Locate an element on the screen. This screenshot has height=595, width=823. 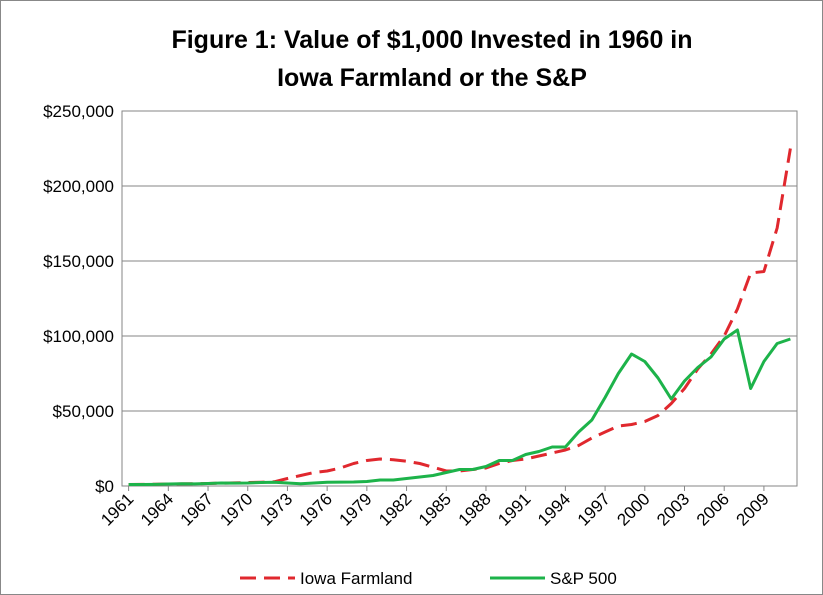
y-tick-label: $150,000 is located at coordinates (78, 261).